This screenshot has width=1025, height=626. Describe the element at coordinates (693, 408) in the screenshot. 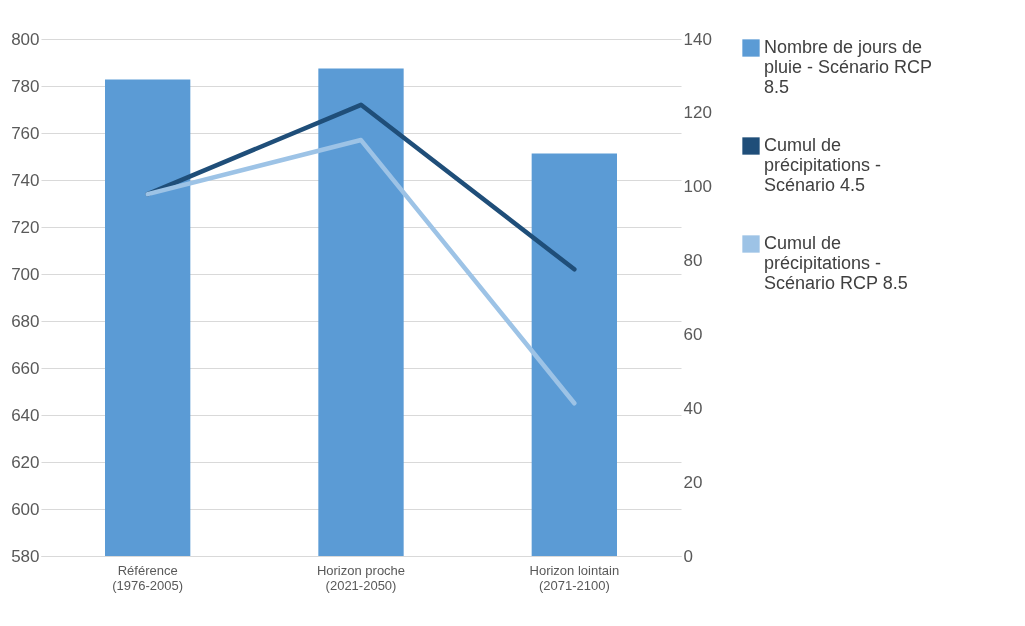

I see `y2-tick-label: 40` at that location.